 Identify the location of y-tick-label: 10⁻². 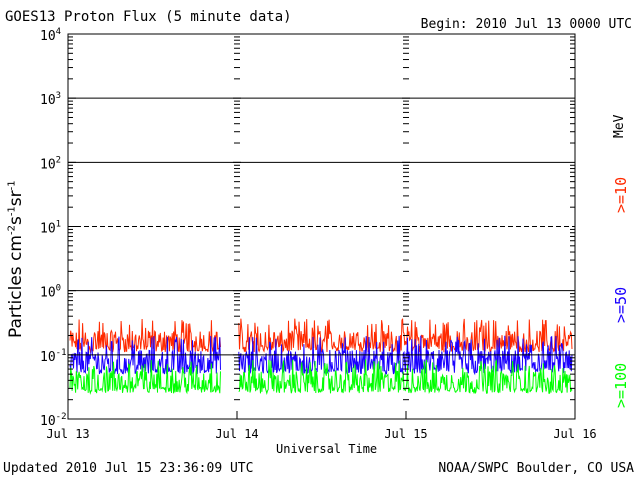
(53, 420).